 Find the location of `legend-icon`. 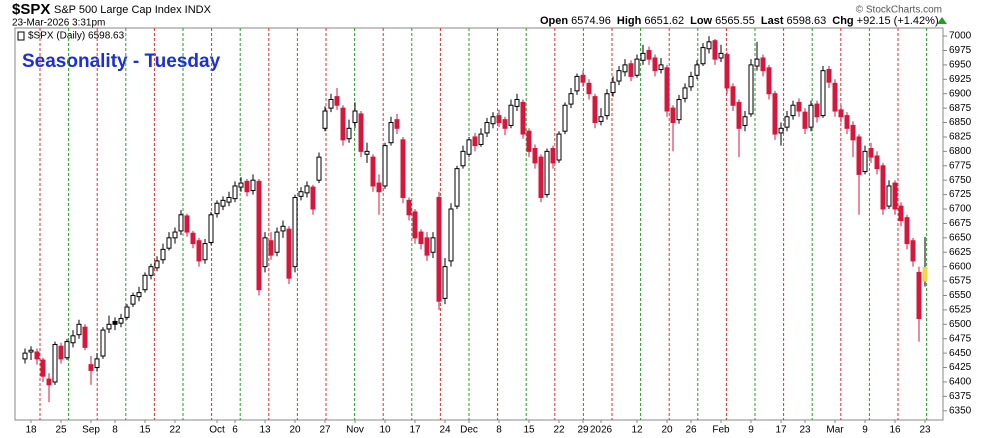

legend-icon is located at coordinates (21, 36).